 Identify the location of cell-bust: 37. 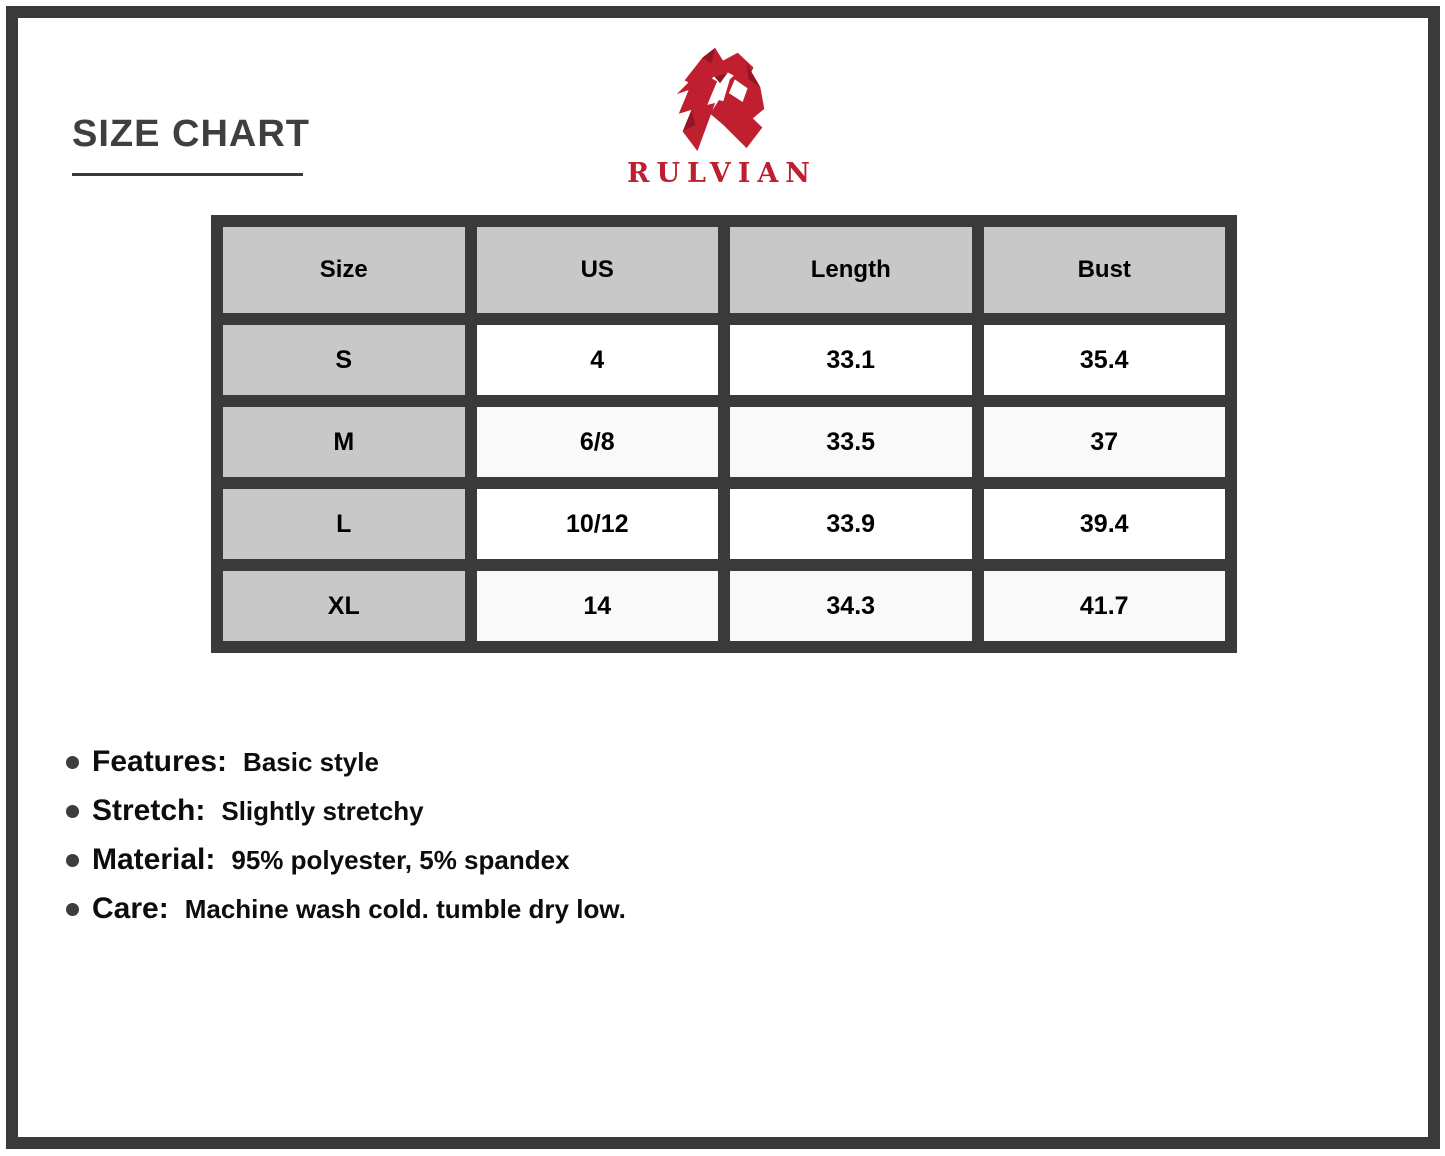
(1104, 442).